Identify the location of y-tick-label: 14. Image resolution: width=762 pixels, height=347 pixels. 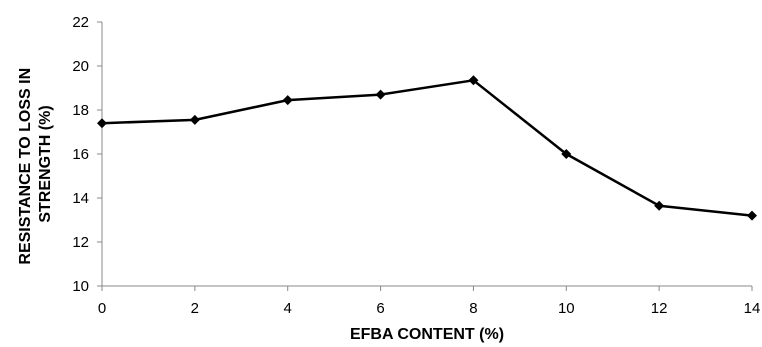
(80, 198).